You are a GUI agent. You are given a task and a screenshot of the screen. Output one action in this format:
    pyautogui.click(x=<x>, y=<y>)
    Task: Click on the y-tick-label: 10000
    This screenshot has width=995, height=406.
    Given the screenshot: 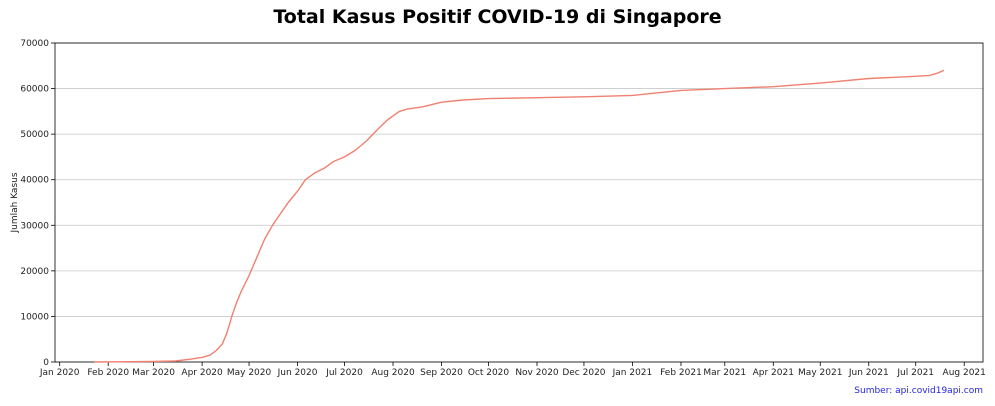 What is the action you would take?
    pyautogui.click(x=34, y=317)
    